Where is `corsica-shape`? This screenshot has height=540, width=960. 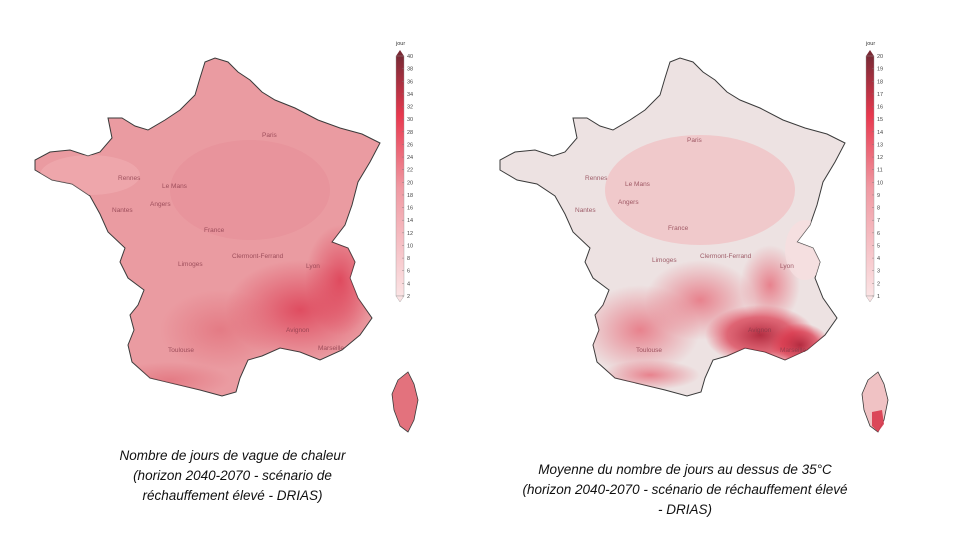
corsica-shape is located at coordinates (405, 402).